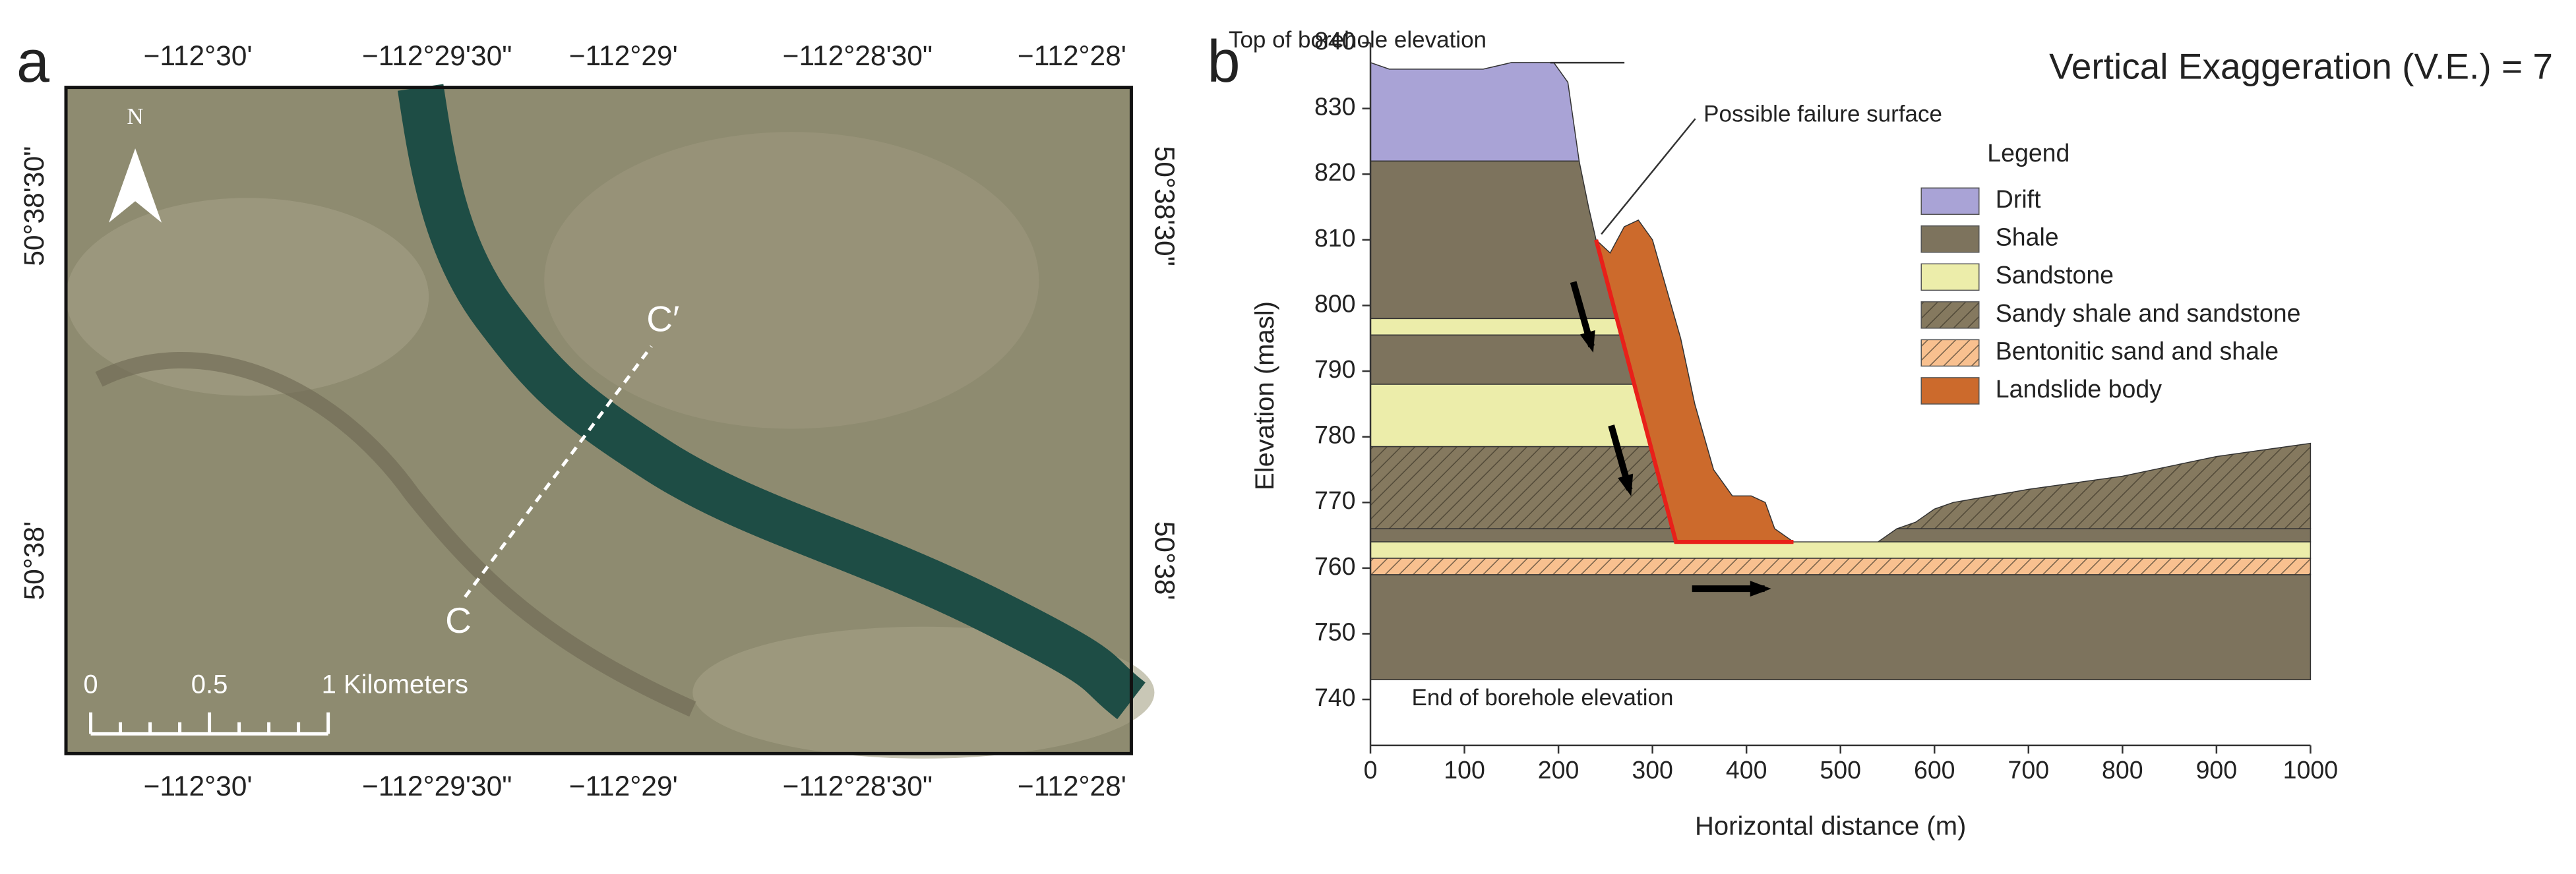  I want to click on legend-title: Legend, so click(2028, 153).